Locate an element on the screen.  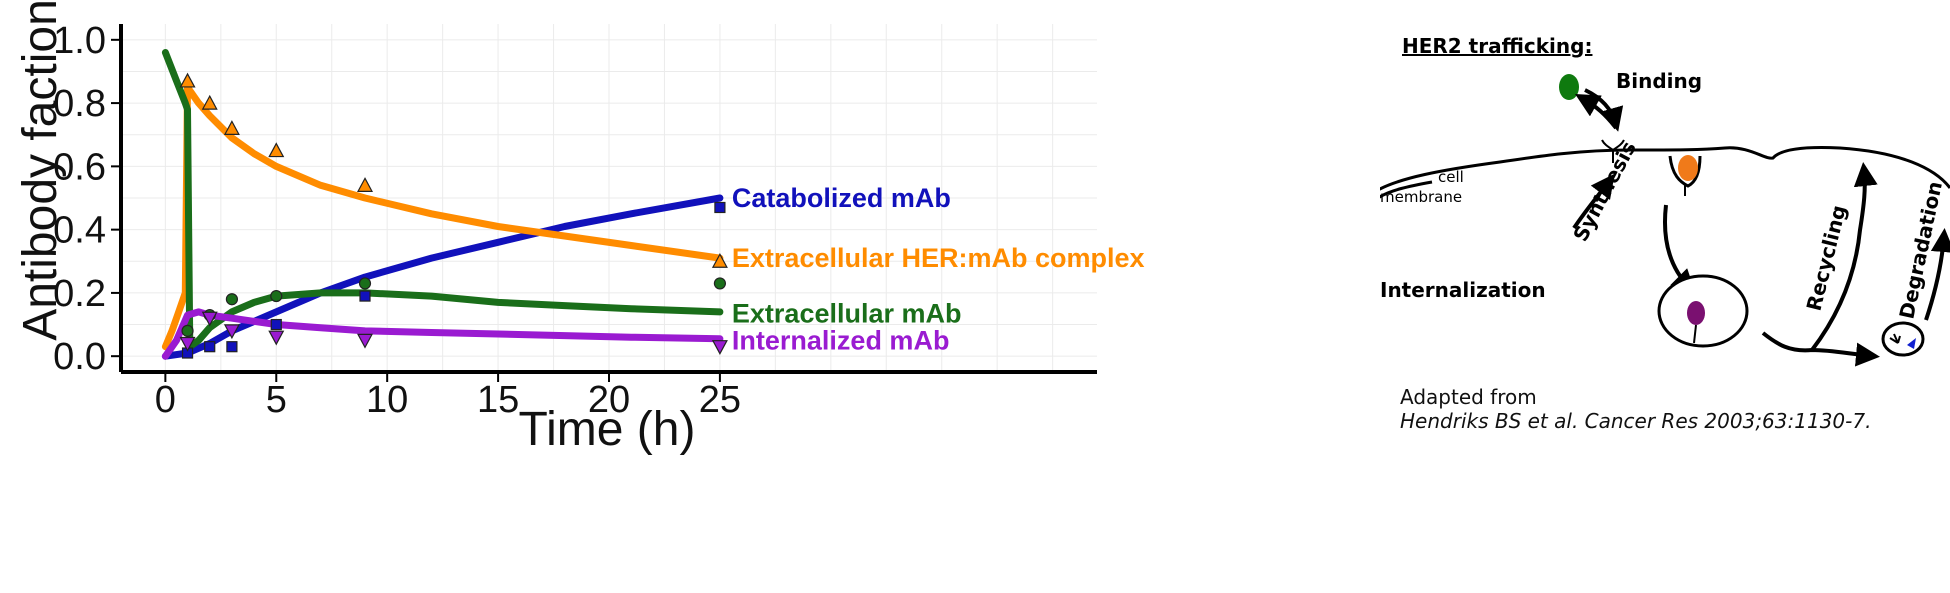
series-line-extracellular-her-mab-complex is located at coordinates (442, 217).